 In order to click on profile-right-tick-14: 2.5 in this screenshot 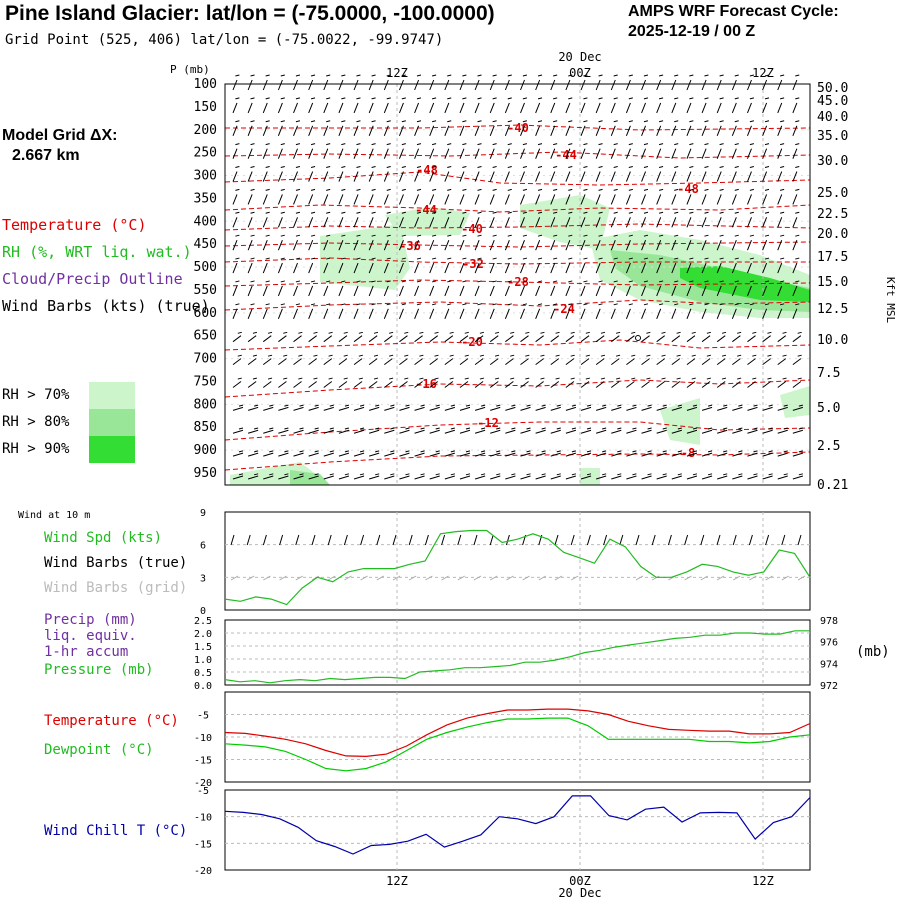, I will do `click(828, 446)`.